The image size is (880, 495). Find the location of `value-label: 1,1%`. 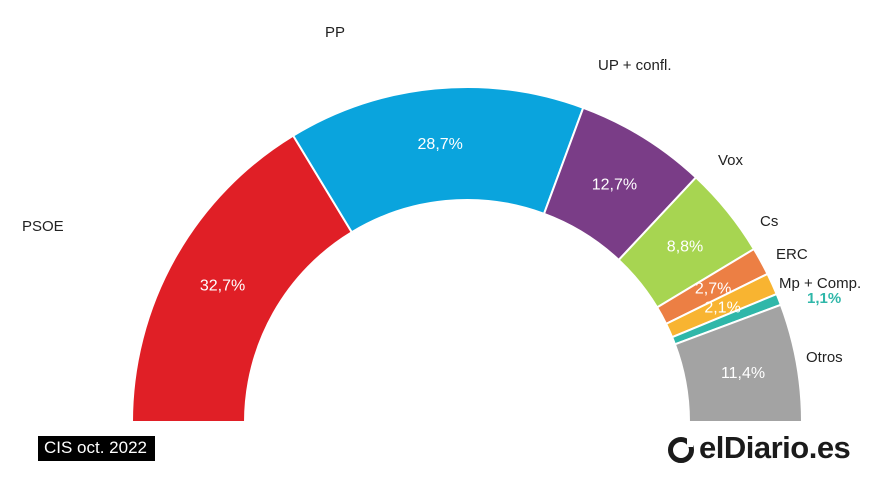

value-label: 1,1% is located at coordinates (824, 298).